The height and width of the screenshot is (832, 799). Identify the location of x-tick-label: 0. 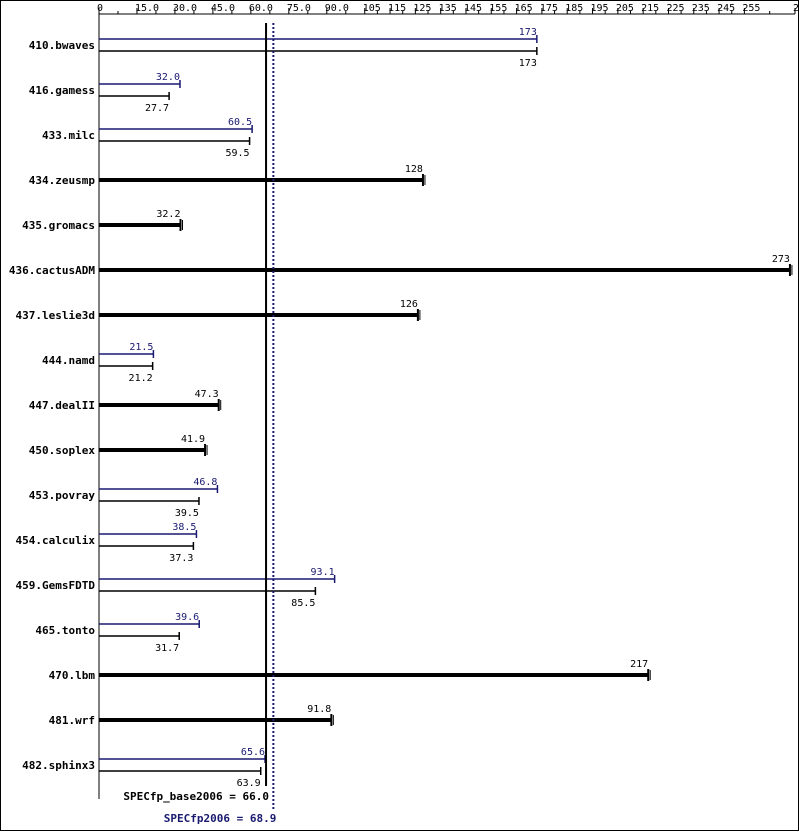
(100, 8).